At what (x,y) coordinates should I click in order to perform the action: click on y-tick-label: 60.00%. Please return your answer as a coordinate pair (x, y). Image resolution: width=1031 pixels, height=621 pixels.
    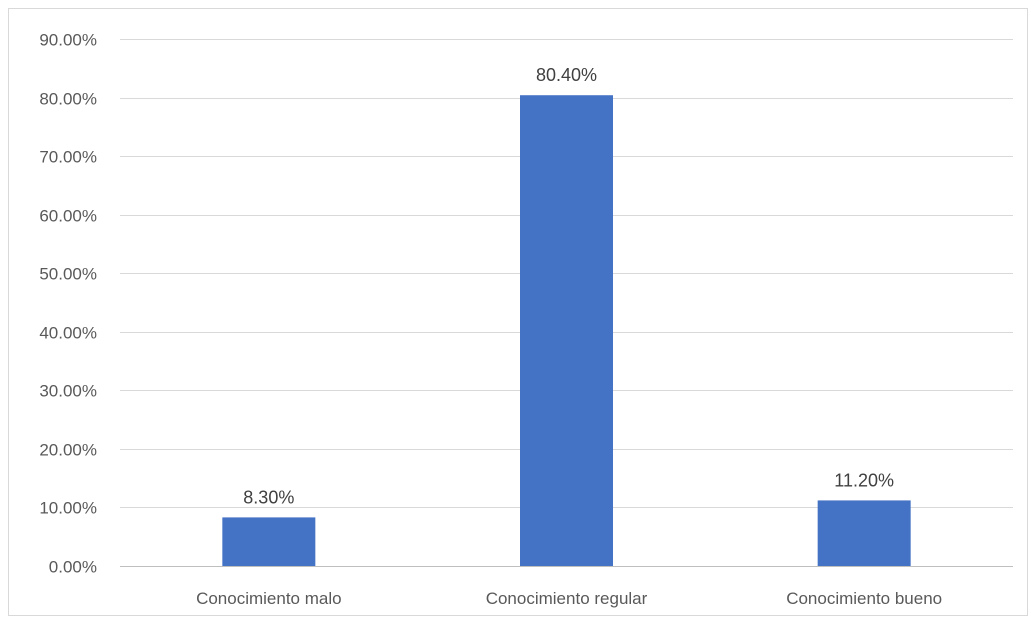
    Looking at the image, I should click on (68, 216).